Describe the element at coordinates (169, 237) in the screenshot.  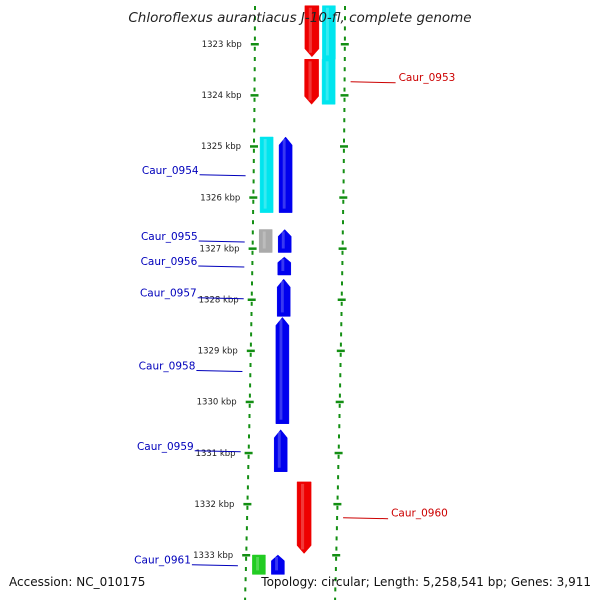
I see `gene-label-caur-0955: Caur_0955` at that location.